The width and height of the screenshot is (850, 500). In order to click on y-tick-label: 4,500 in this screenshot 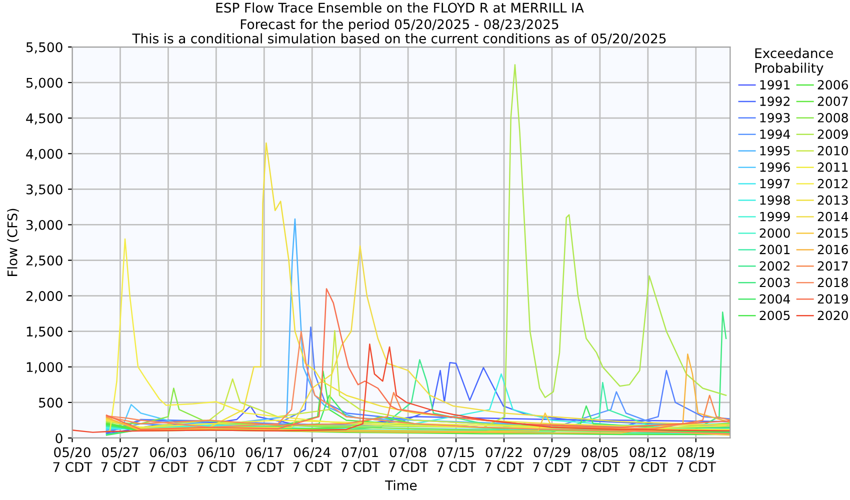, I will do `click(44, 119)`.